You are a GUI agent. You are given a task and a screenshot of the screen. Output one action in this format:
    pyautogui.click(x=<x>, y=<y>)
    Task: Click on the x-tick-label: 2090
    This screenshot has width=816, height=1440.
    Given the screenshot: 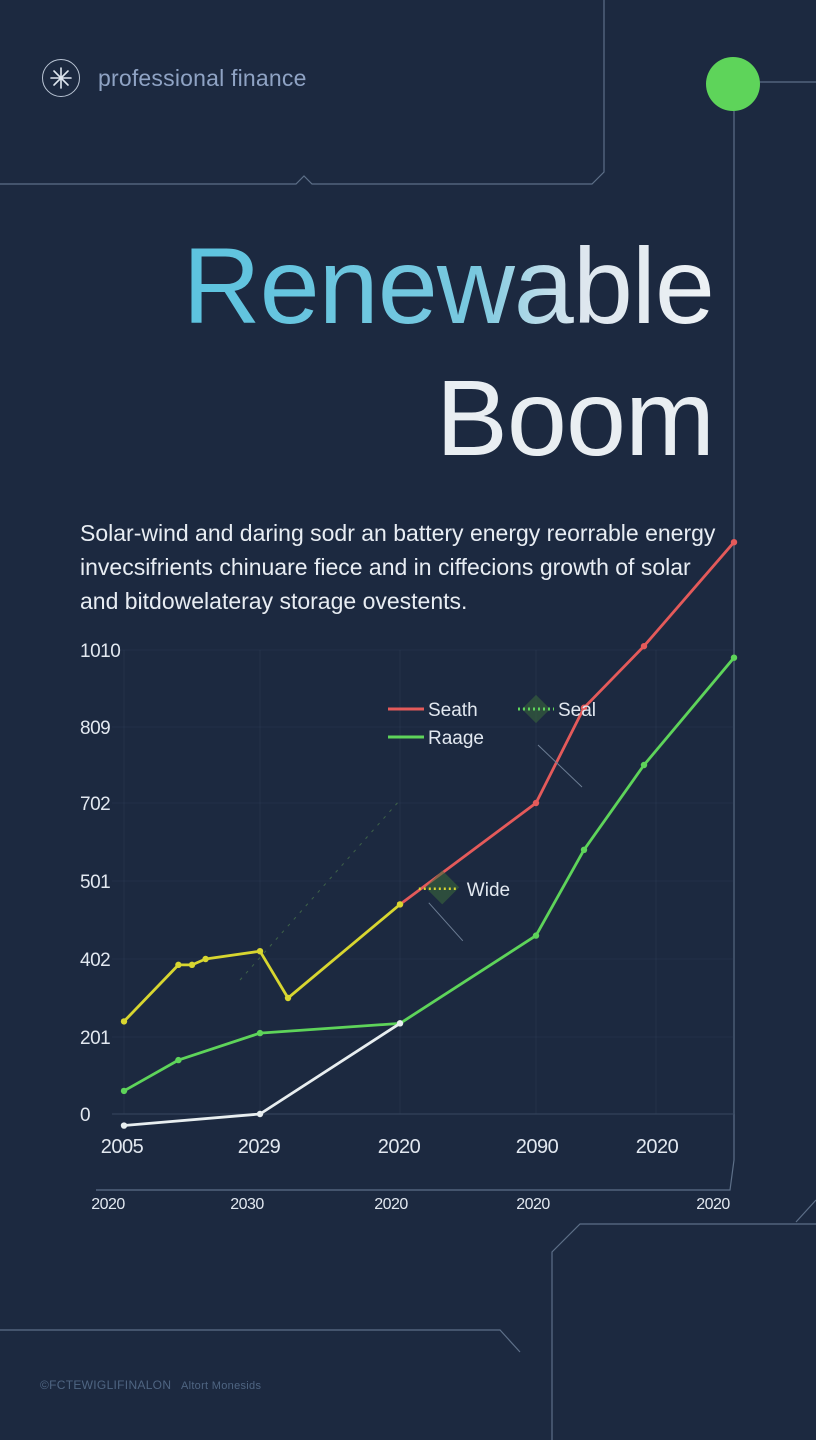 What is the action you would take?
    pyautogui.click(x=537, y=1147)
    